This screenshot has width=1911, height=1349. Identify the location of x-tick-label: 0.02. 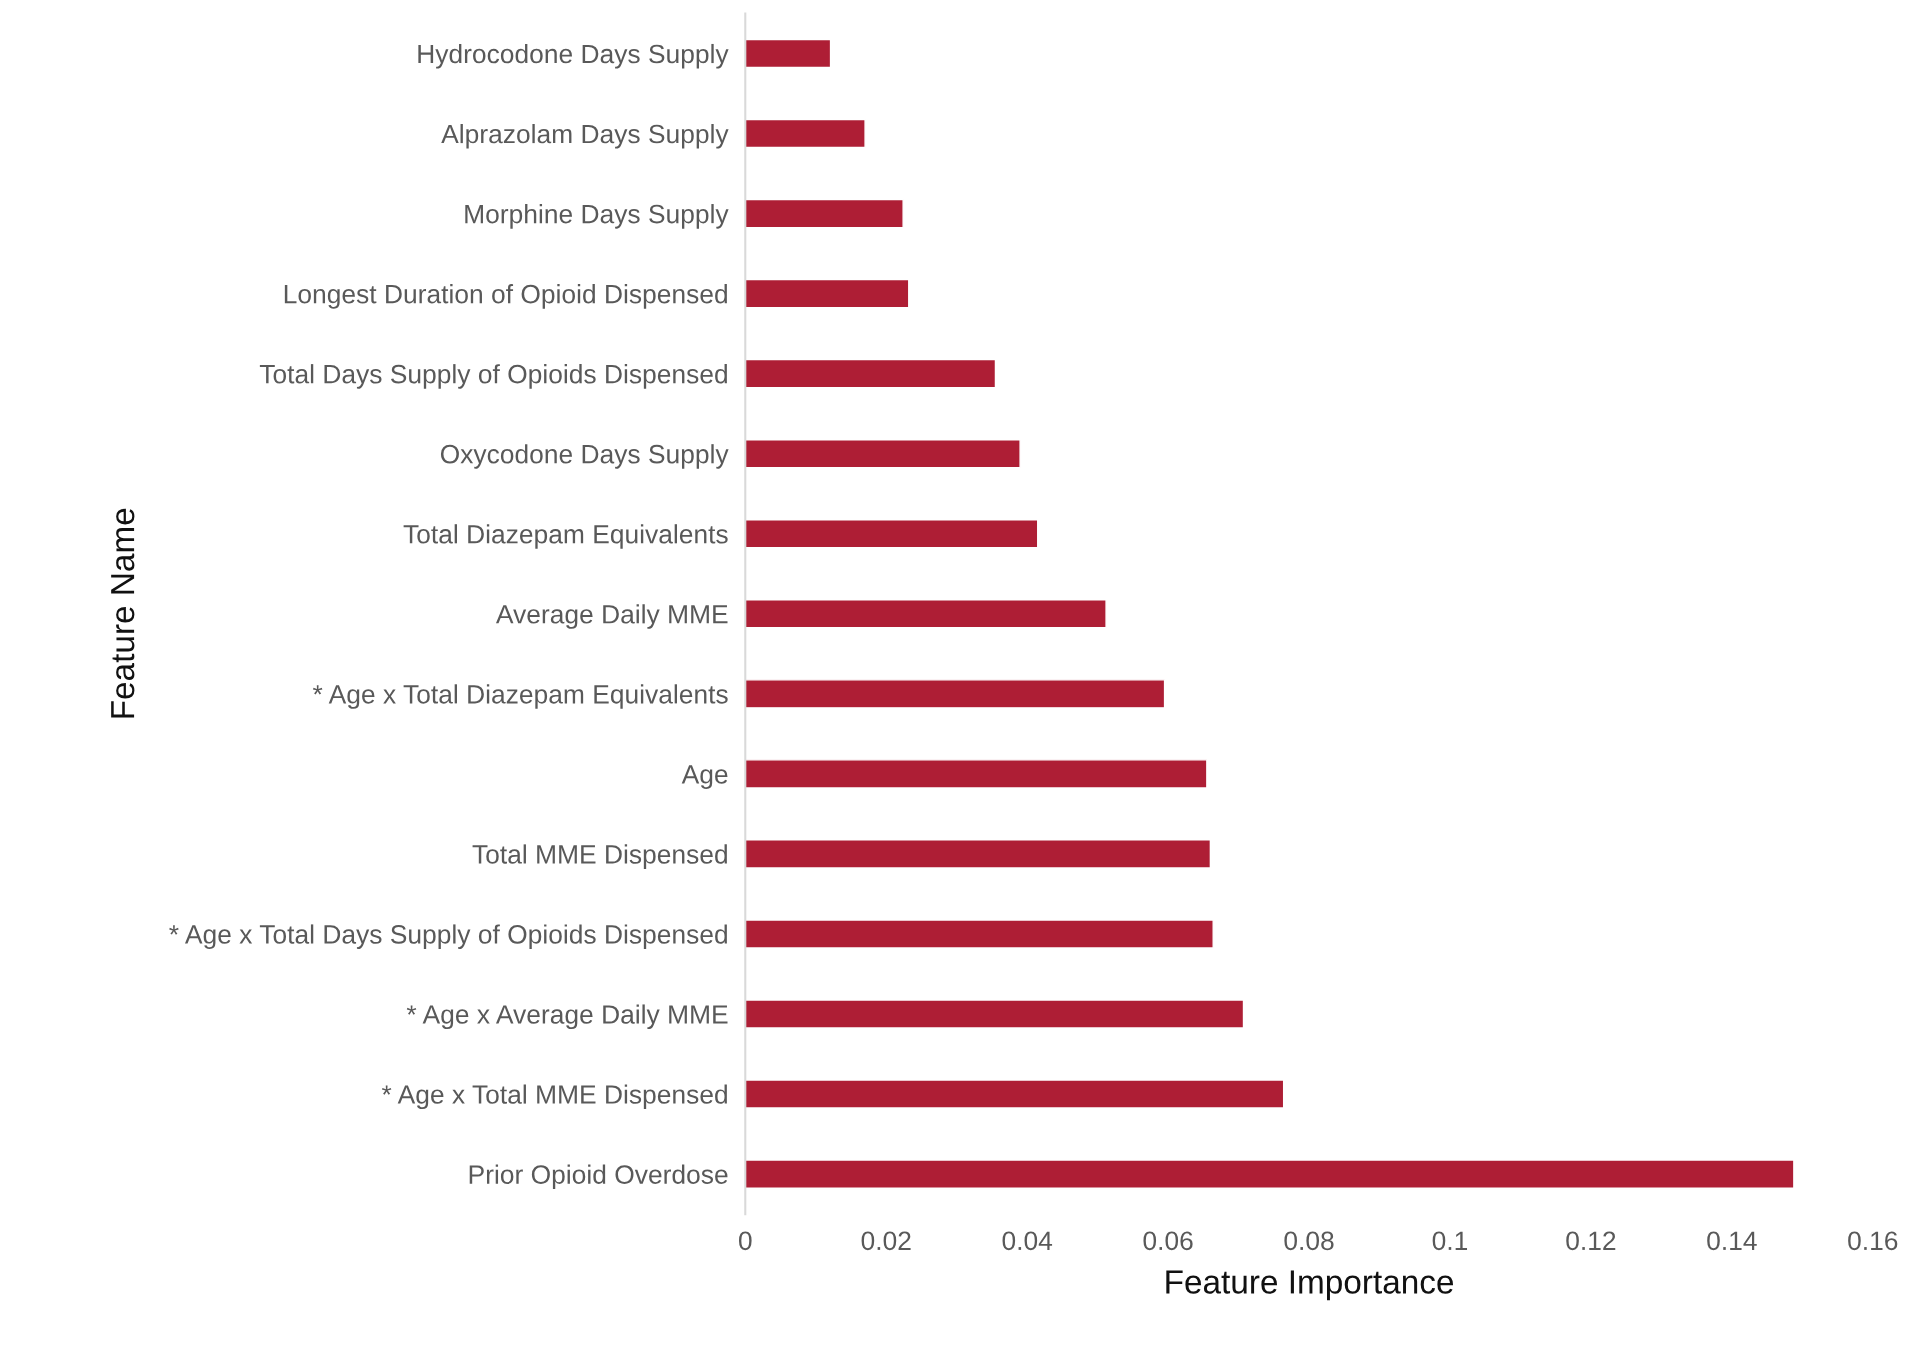
(886, 1241).